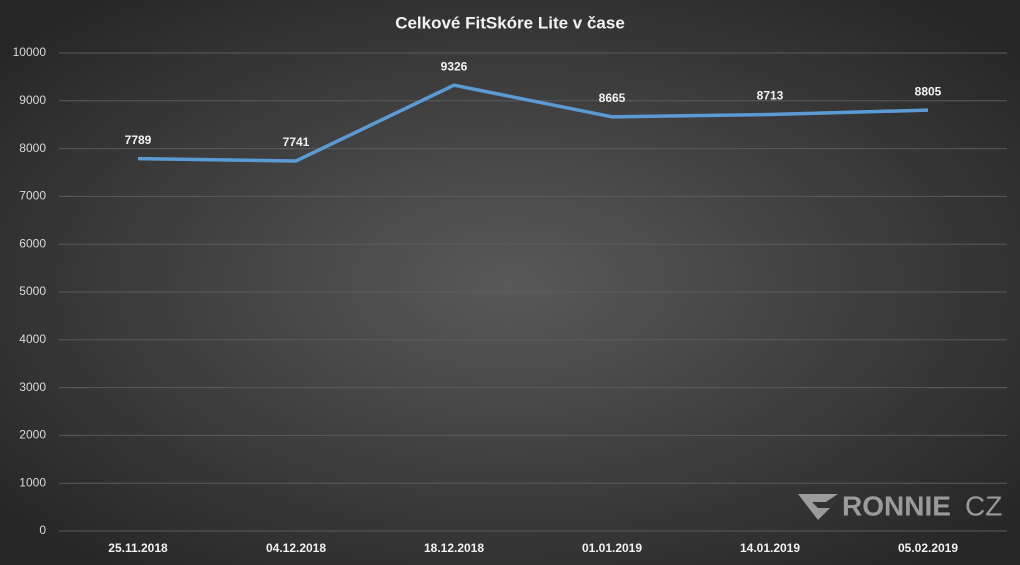 The width and height of the screenshot is (1020, 565). What do you see at coordinates (42, 530) in the screenshot?
I see `y-tick-label: 0` at bounding box center [42, 530].